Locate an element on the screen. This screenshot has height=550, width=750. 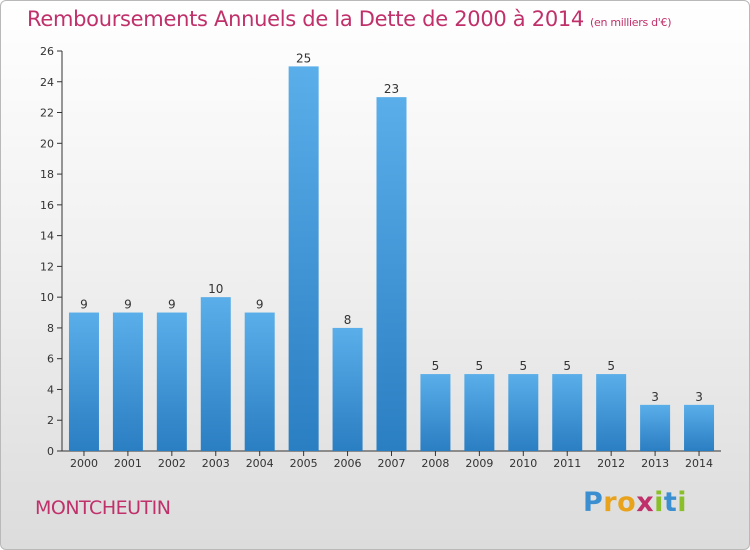
data-label-2013: 3 is located at coordinates (655, 397).